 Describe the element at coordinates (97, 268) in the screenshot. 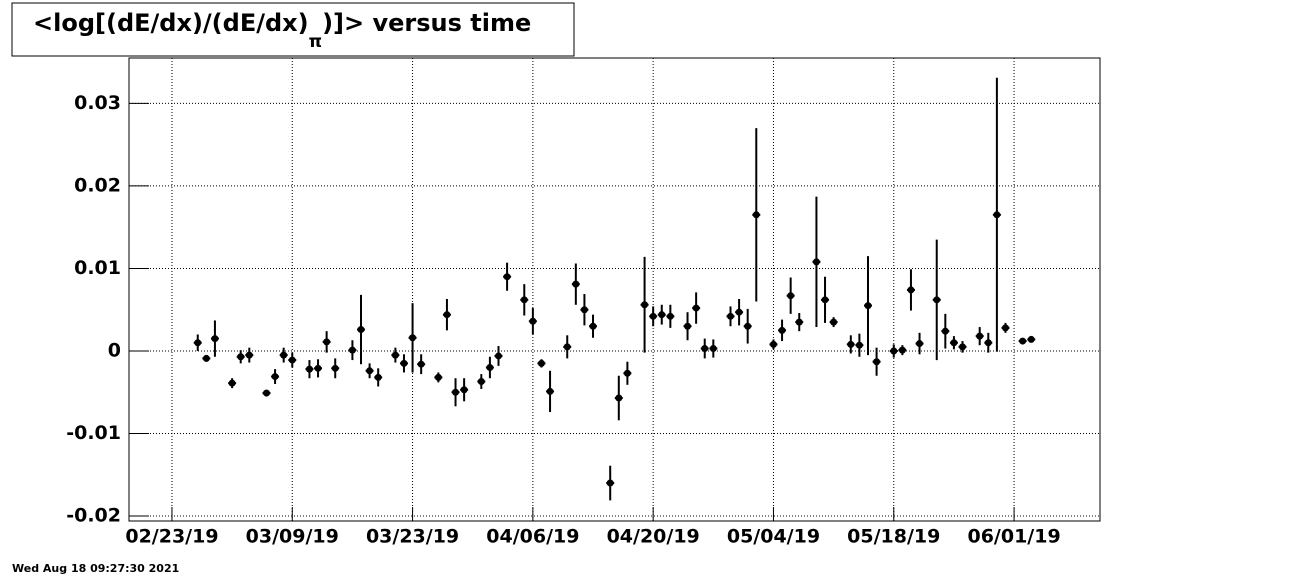

I see `y-tick-label: 0.01` at that location.